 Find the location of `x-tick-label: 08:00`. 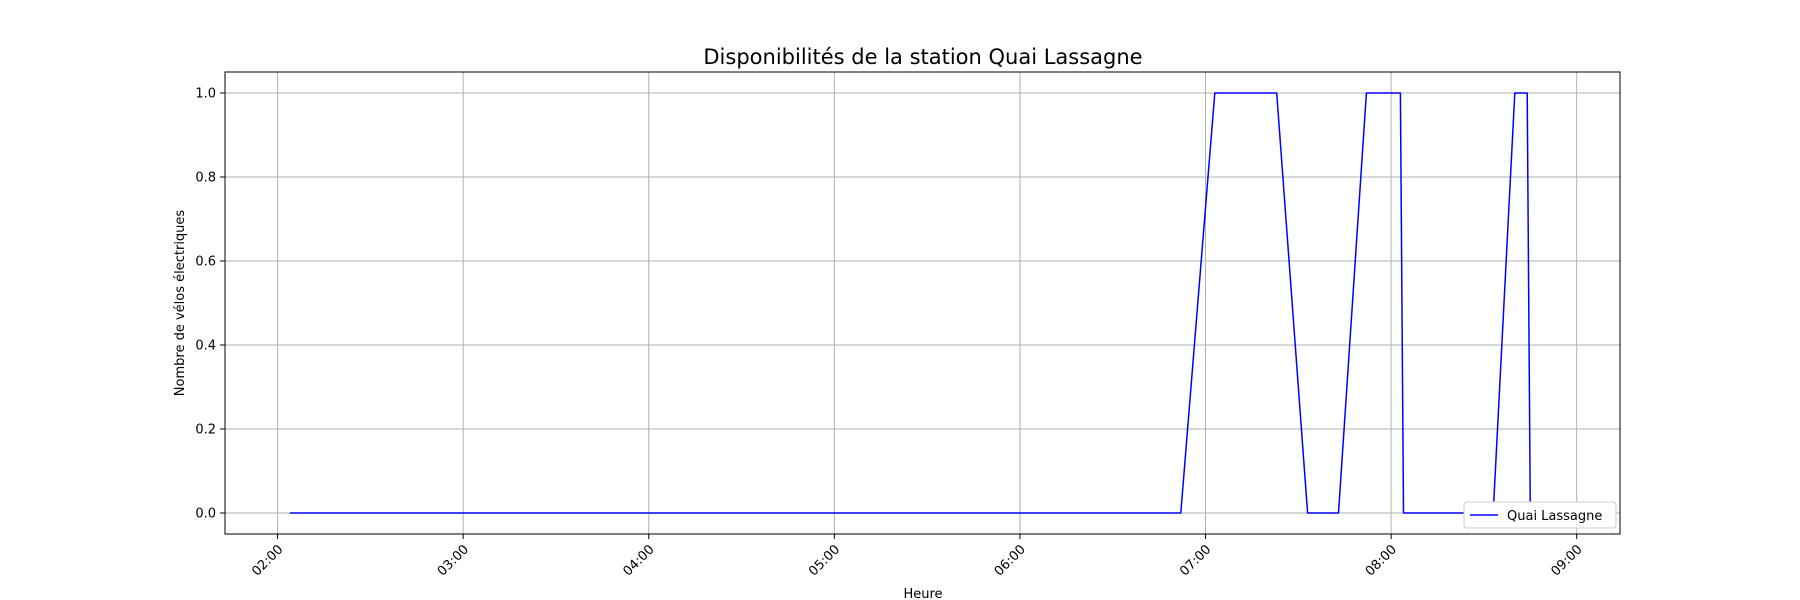

x-tick-label: 08:00 is located at coordinates (1381, 560).